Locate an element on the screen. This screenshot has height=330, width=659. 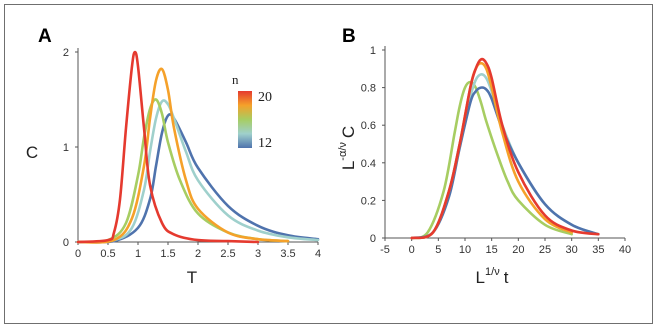
x-tick-label: 0.5 is located at coordinates (107, 254).